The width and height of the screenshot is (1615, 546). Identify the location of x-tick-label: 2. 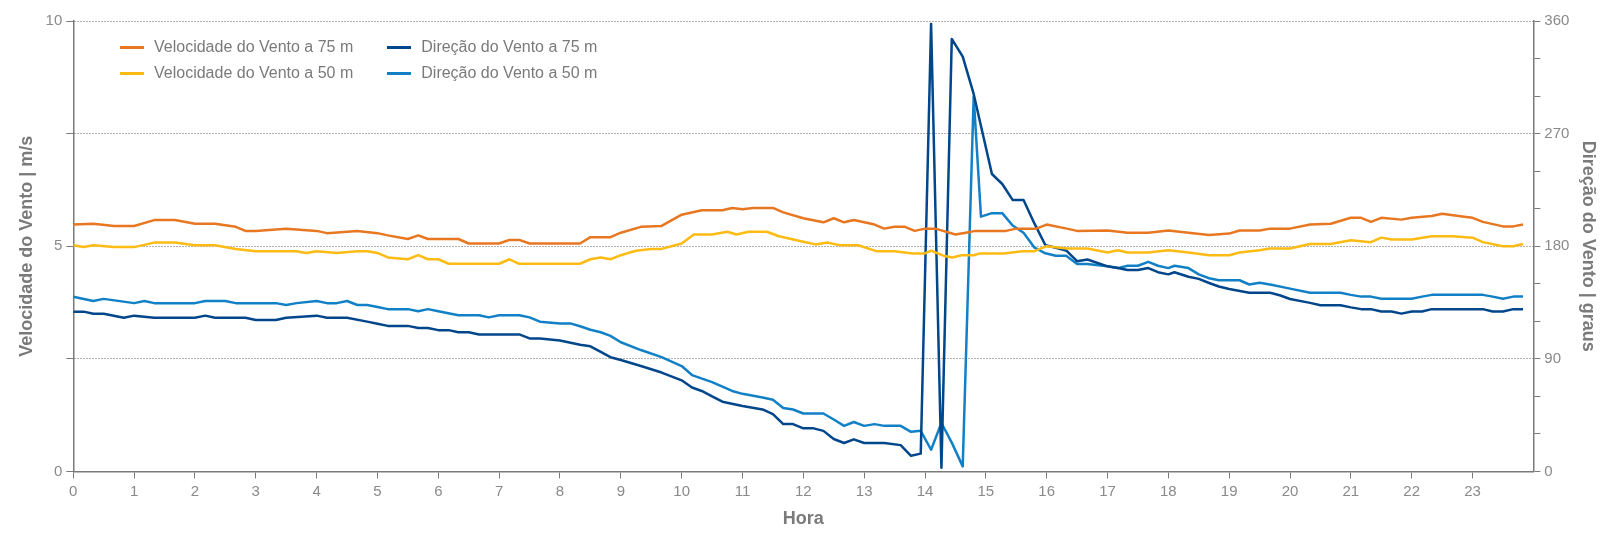
(195, 490).